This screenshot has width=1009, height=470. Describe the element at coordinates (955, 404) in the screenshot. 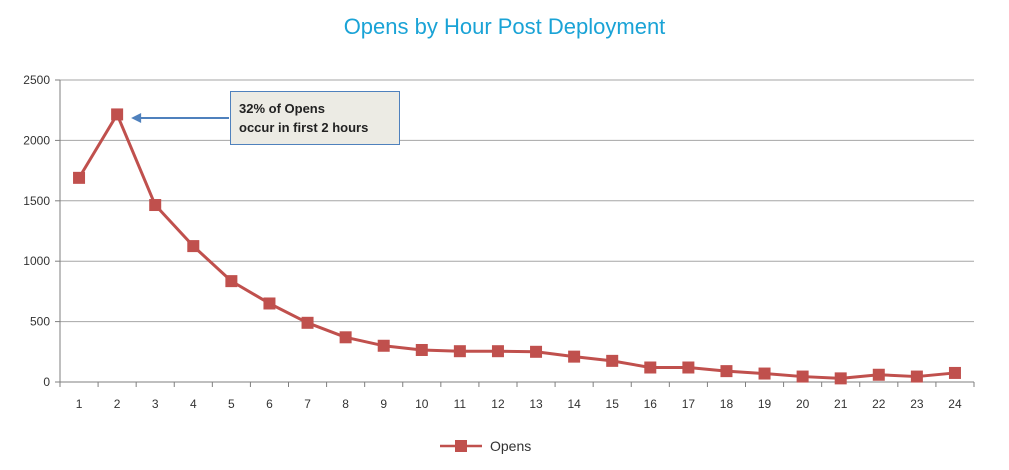

I see `x-tick-label: 24` at that location.